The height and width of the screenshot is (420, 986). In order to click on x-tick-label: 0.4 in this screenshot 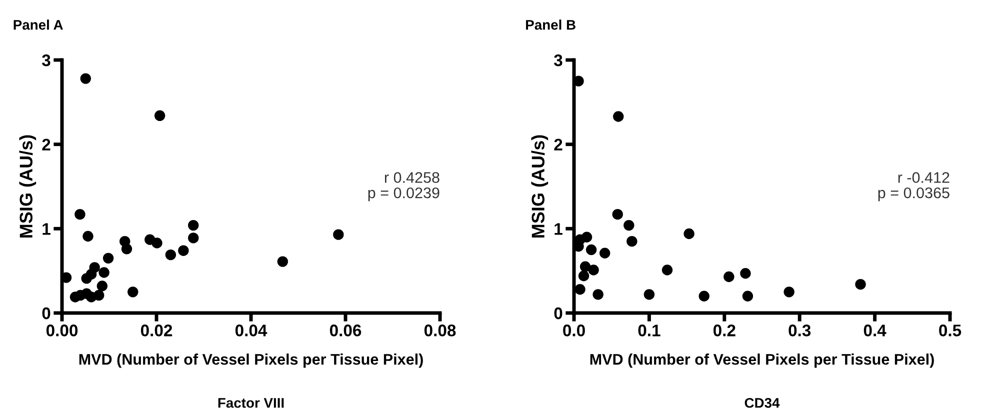, I will do `click(875, 330)`.